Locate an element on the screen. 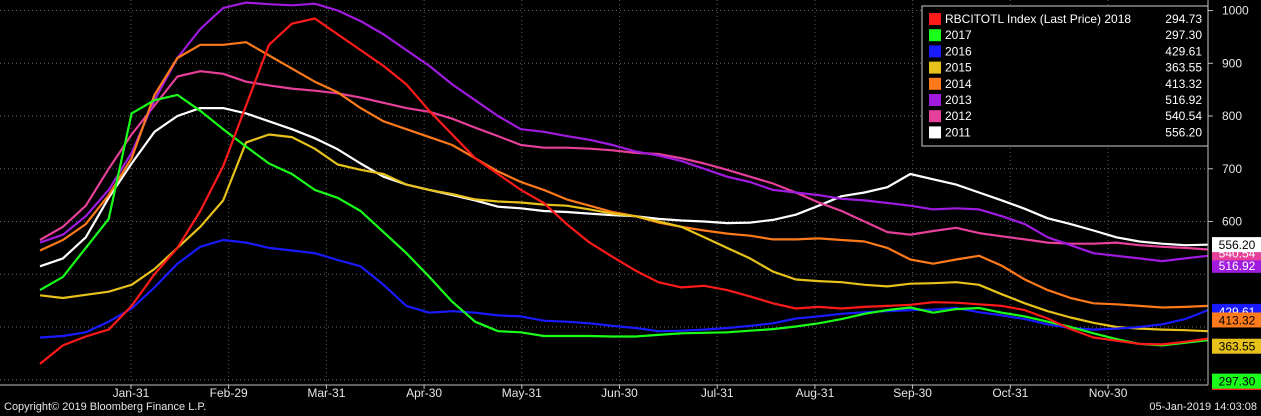  value-tag-label: 556.20 is located at coordinates (1237, 245).